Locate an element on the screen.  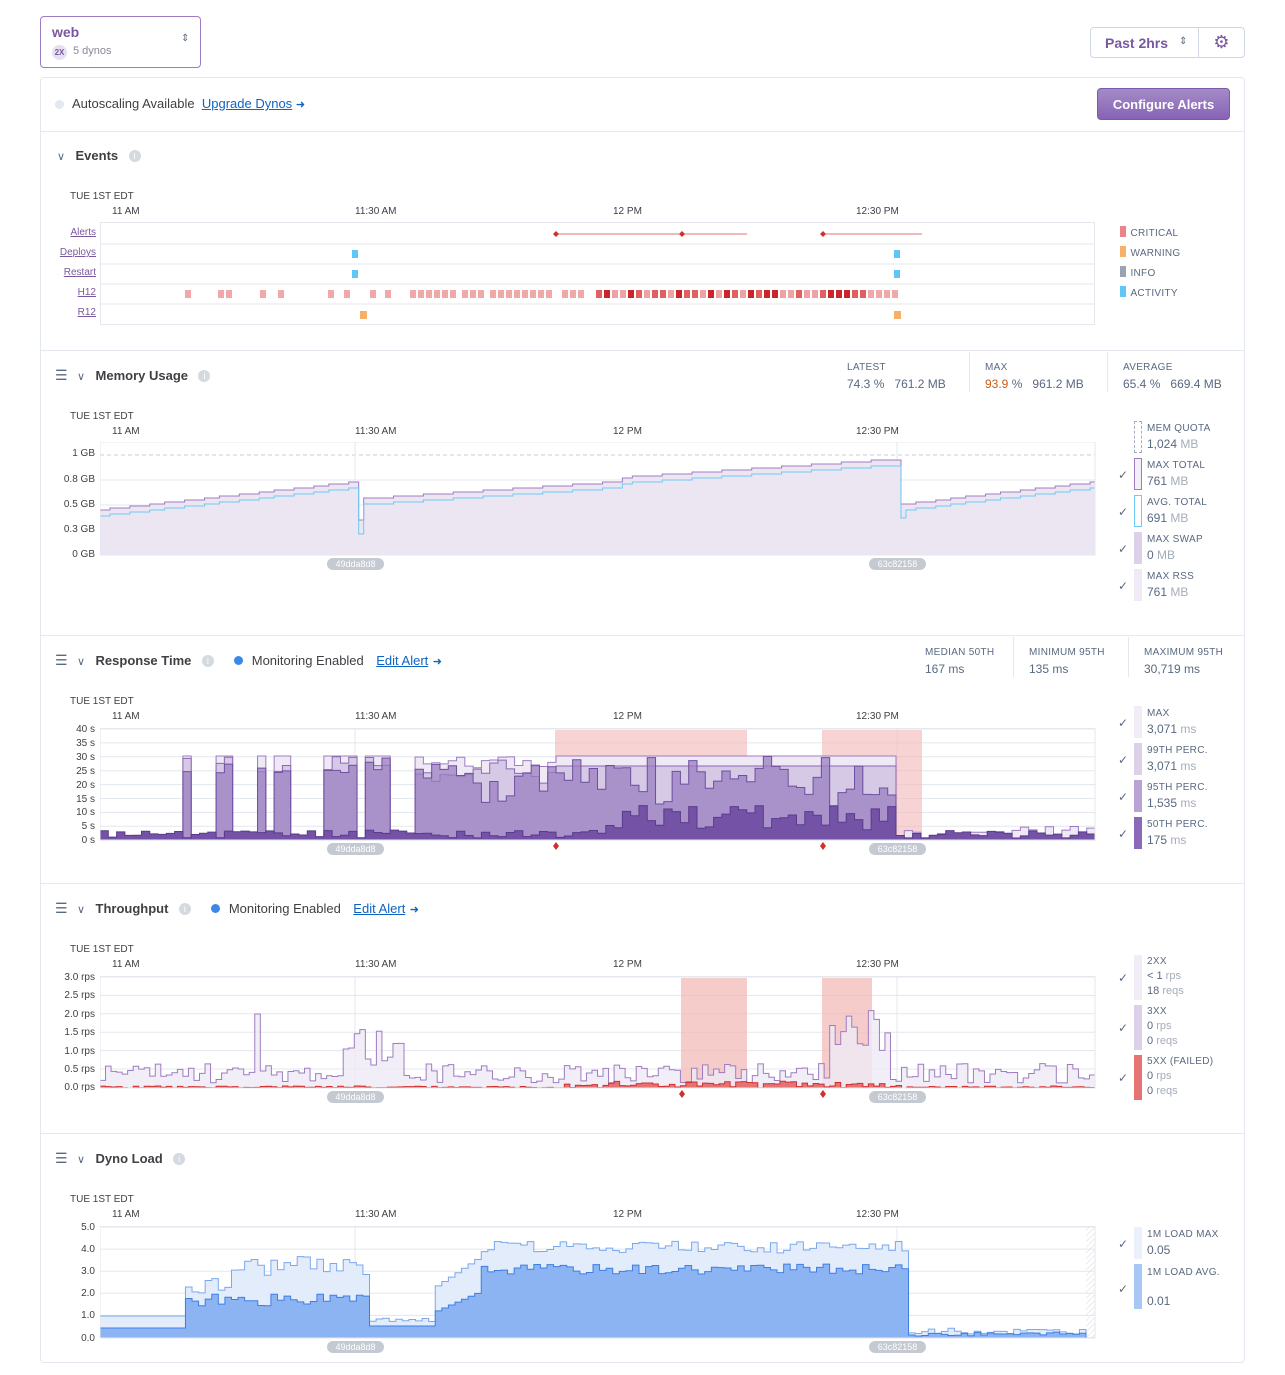
y-tick: 2.0 rps is located at coordinates (79, 1014).